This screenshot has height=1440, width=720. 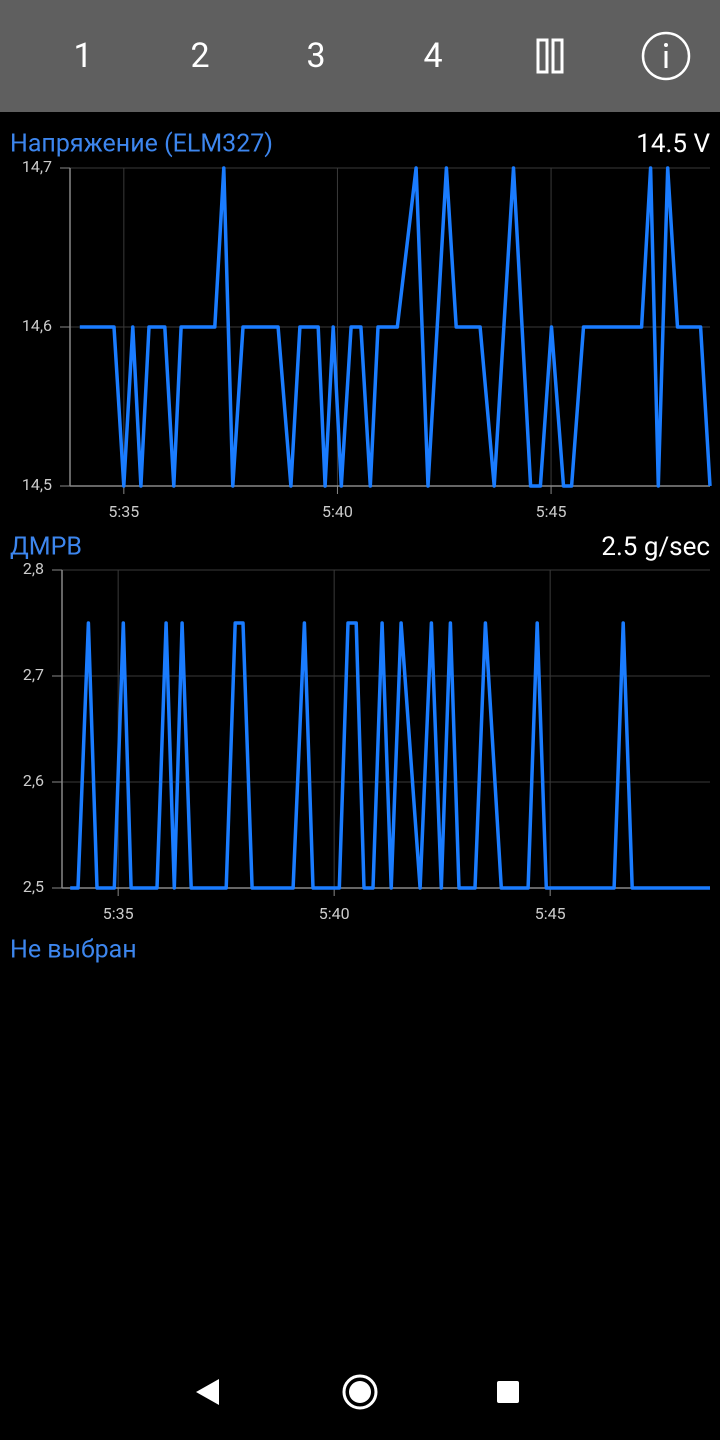 What do you see at coordinates (82, 56) in the screenshot?
I see `tab: 1` at bounding box center [82, 56].